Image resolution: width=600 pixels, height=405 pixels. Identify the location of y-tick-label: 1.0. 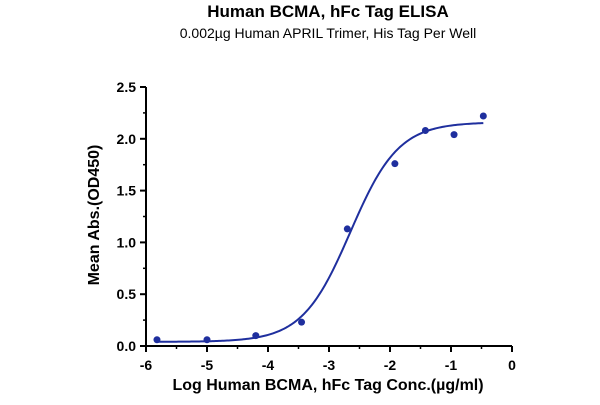
(127, 242).